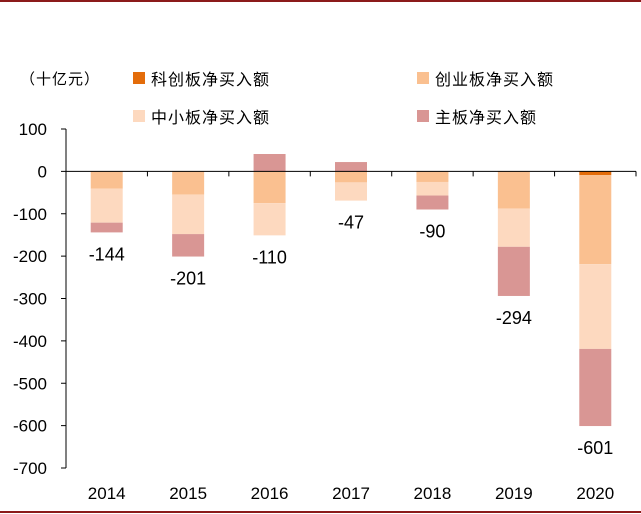 Image resolution: width=641 pixels, height=514 pixels. Describe the element at coordinates (486, 117) in the screenshot. I see `legend-label-zhuban: 主板净买入额` at that location.